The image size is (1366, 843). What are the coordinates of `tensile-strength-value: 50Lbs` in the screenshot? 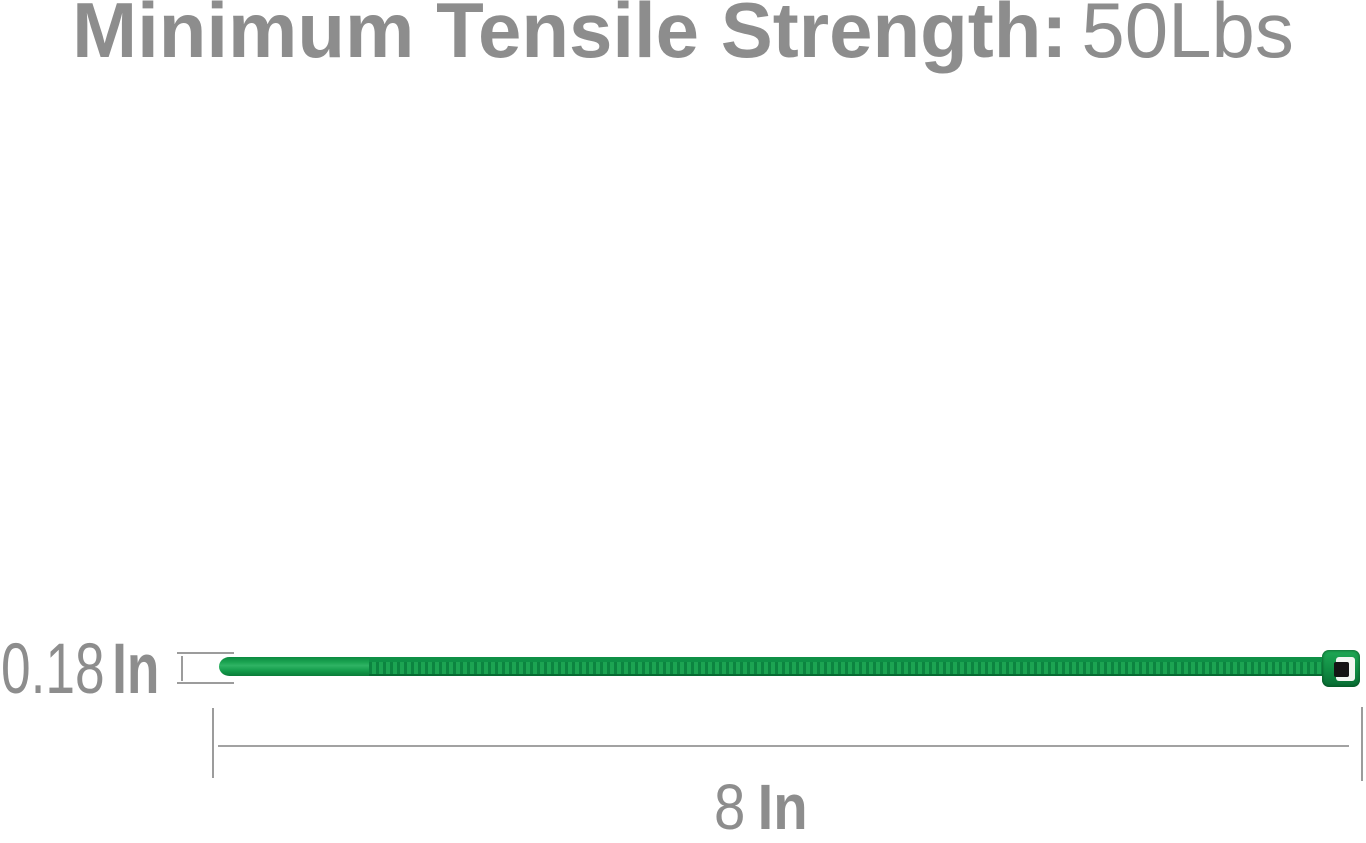 It's located at (1187, 37).